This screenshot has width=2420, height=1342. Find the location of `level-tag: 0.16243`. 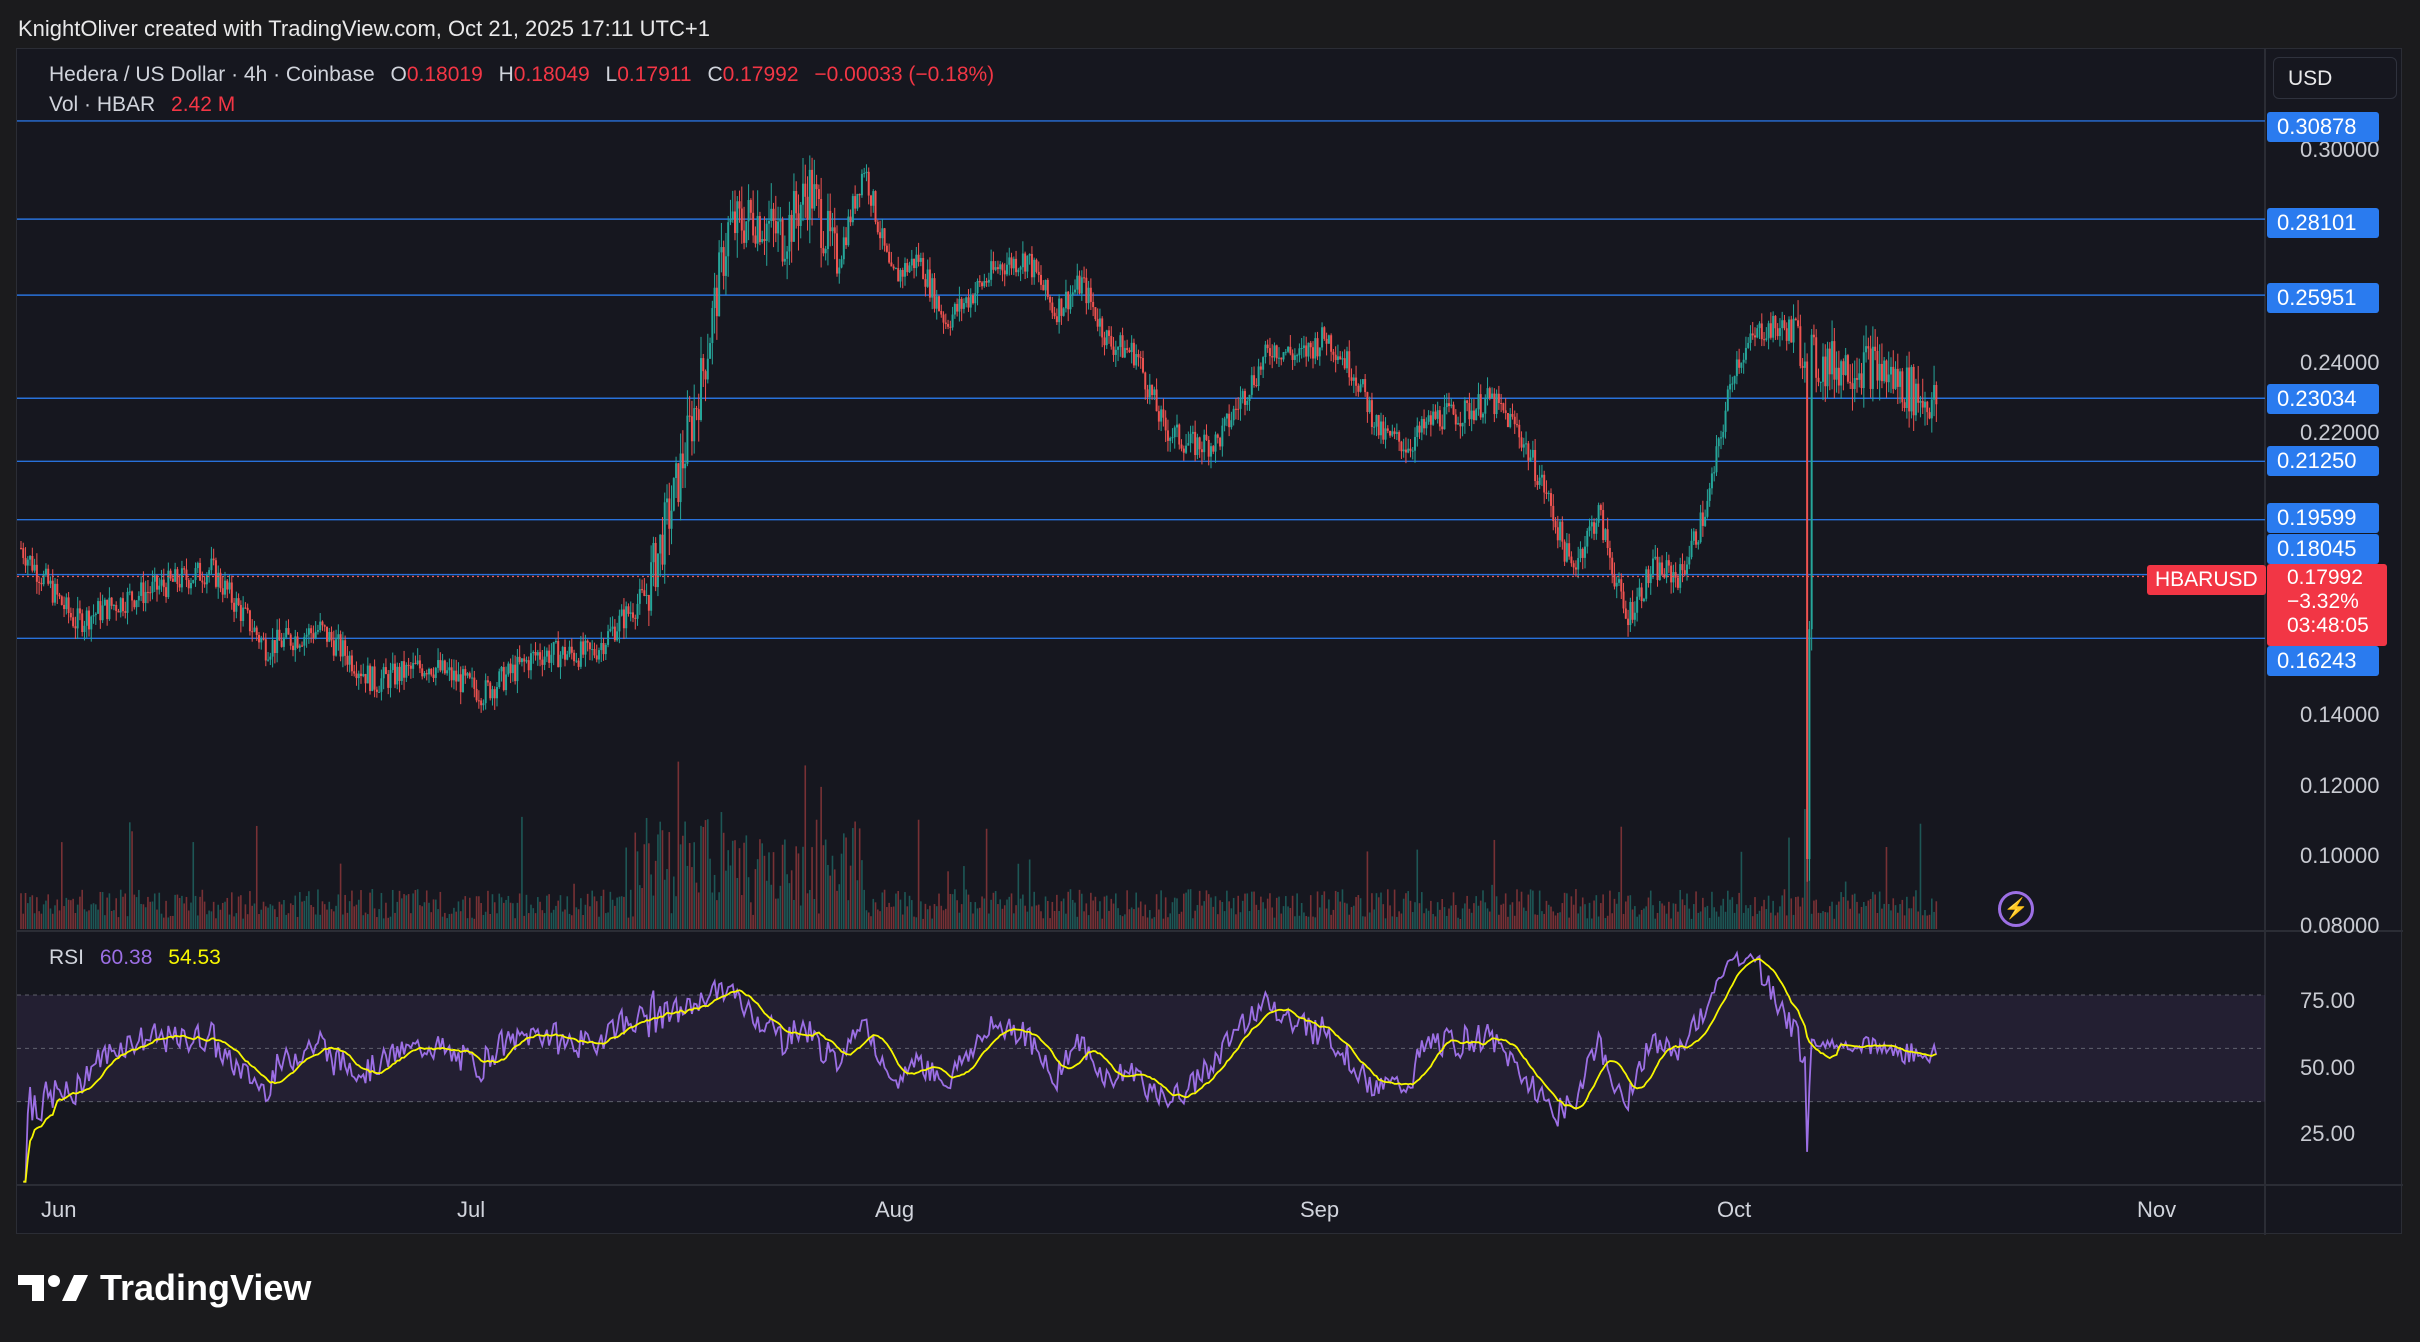

level-tag: 0.16243 is located at coordinates (2323, 661).